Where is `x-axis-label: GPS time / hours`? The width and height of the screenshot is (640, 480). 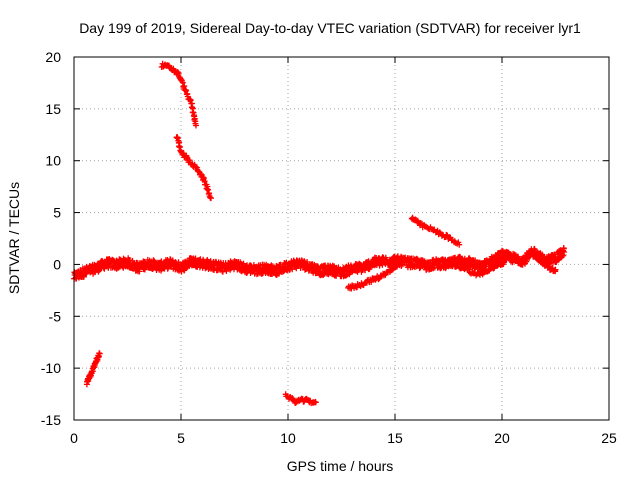
x-axis-label: GPS time / hours is located at coordinates (340, 466).